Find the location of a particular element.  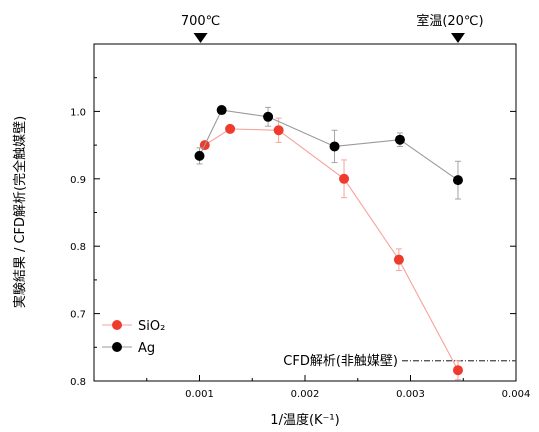

x-tick-label: 0.004 is located at coordinates (516, 394).